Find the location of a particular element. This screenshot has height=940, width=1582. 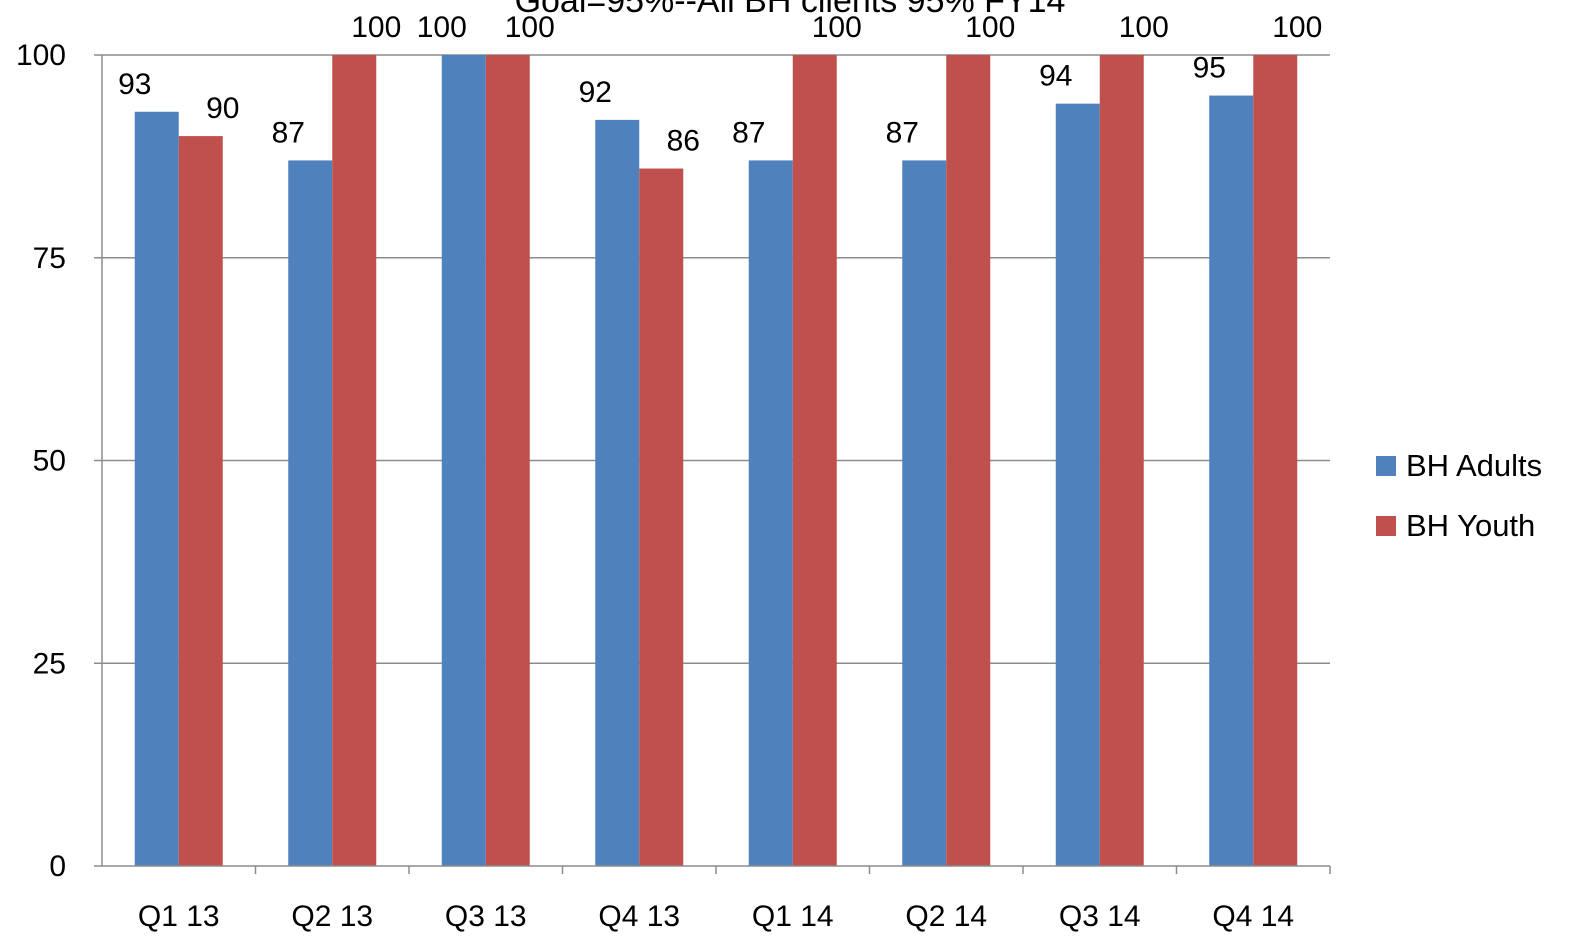

y-tick-label-0: 0 is located at coordinates (57, 866).